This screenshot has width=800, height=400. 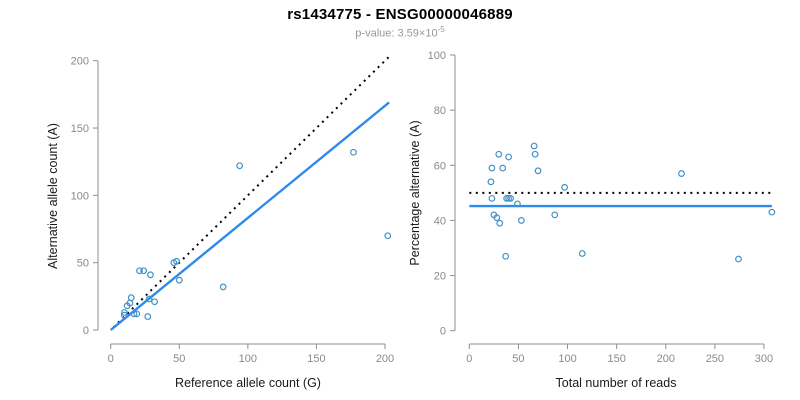 I want to click on p-value-text: p-value: 3.59×10, so click(x=396, y=33).